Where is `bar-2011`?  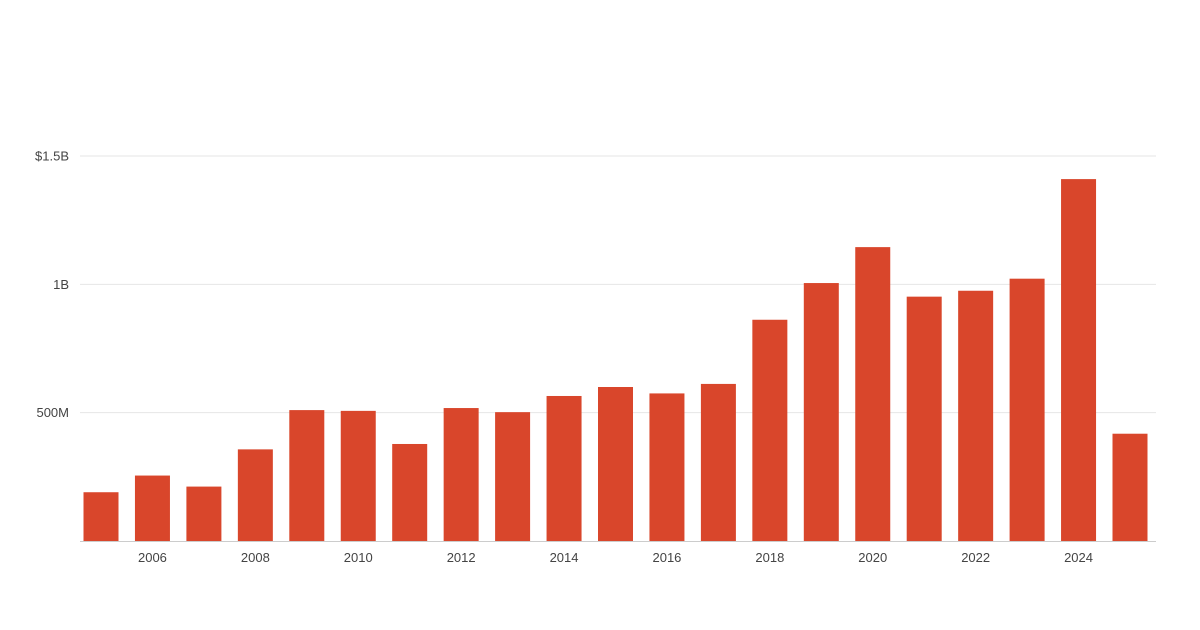 bar-2011 is located at coordinates (410, 492).